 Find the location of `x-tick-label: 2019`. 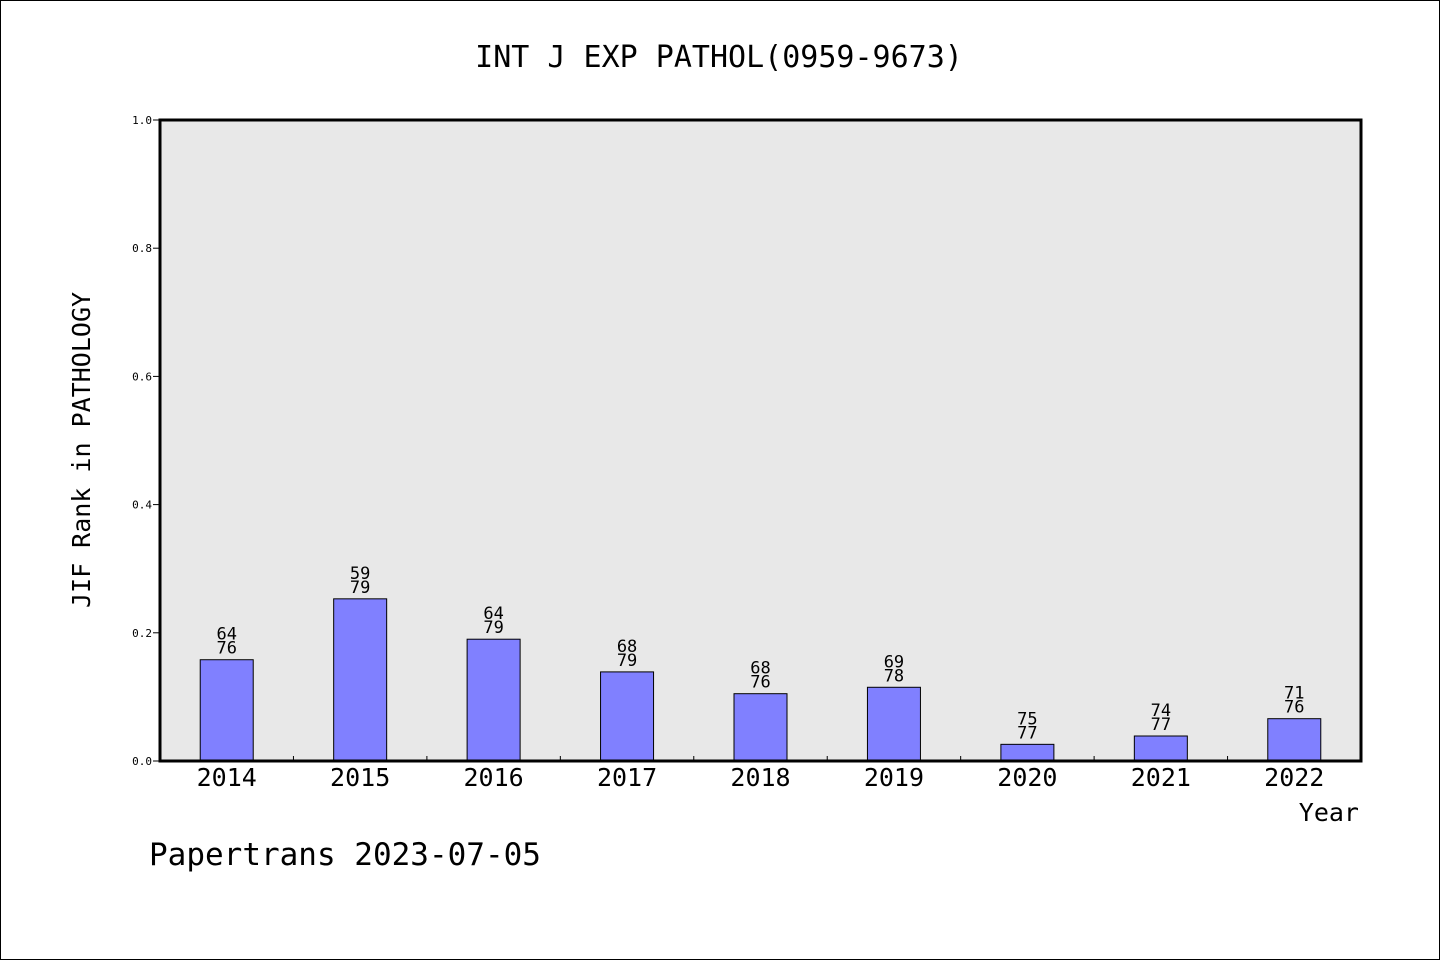

x-tick-label: 2019 is located at coordinates (894, 777).